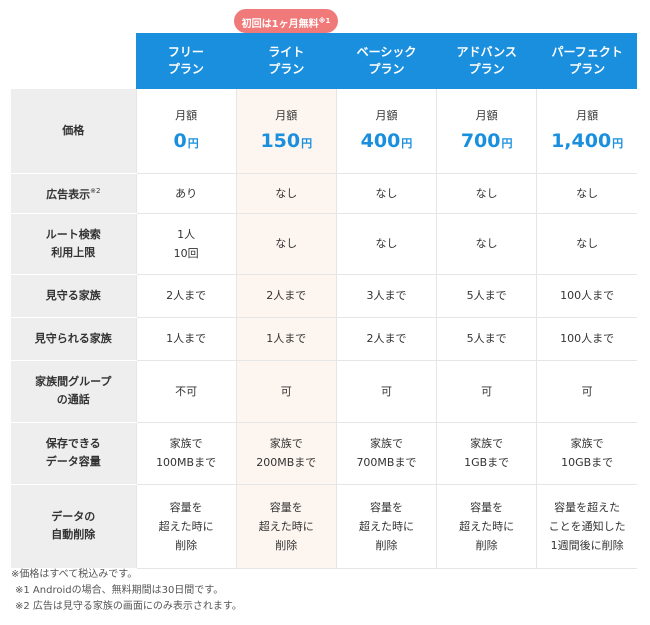 Image resolution: width=650 pixels, height=625 pixels. I want to click on row-label-storage: 保存できる データ容量, so click(73, 453).